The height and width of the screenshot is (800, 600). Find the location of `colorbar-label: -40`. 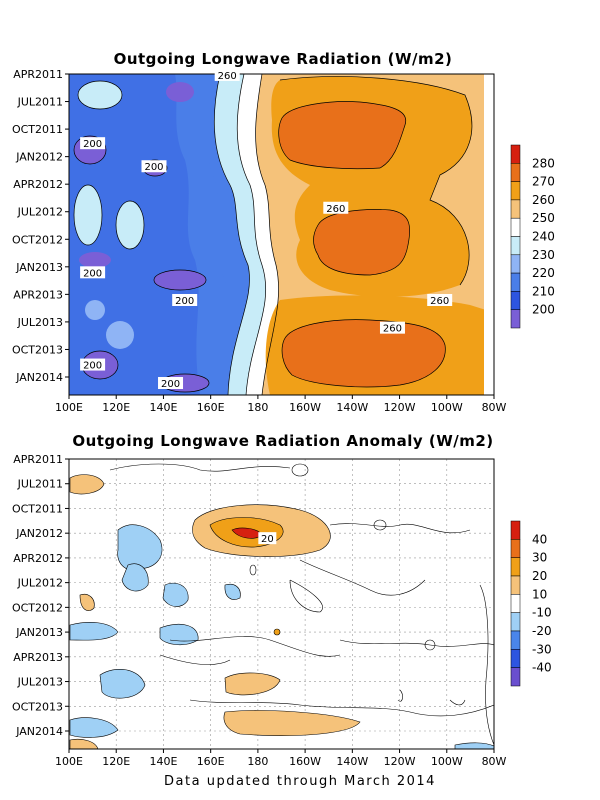

colorbar-label: -40 is located at coordinates (542, 668).